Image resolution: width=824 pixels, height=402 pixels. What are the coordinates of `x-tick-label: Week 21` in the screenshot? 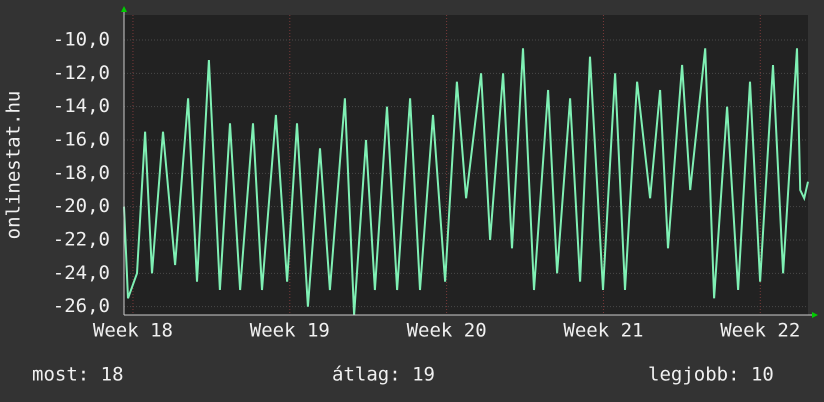 It's located at (603, 331).